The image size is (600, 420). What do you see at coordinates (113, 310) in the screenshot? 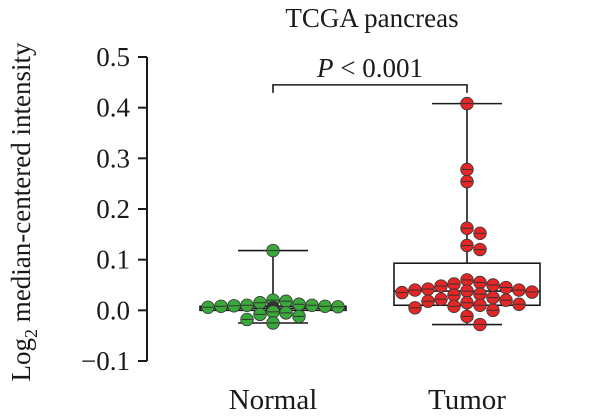
I see `y-tick-label: 0.0` at bounding box center [113, 310].